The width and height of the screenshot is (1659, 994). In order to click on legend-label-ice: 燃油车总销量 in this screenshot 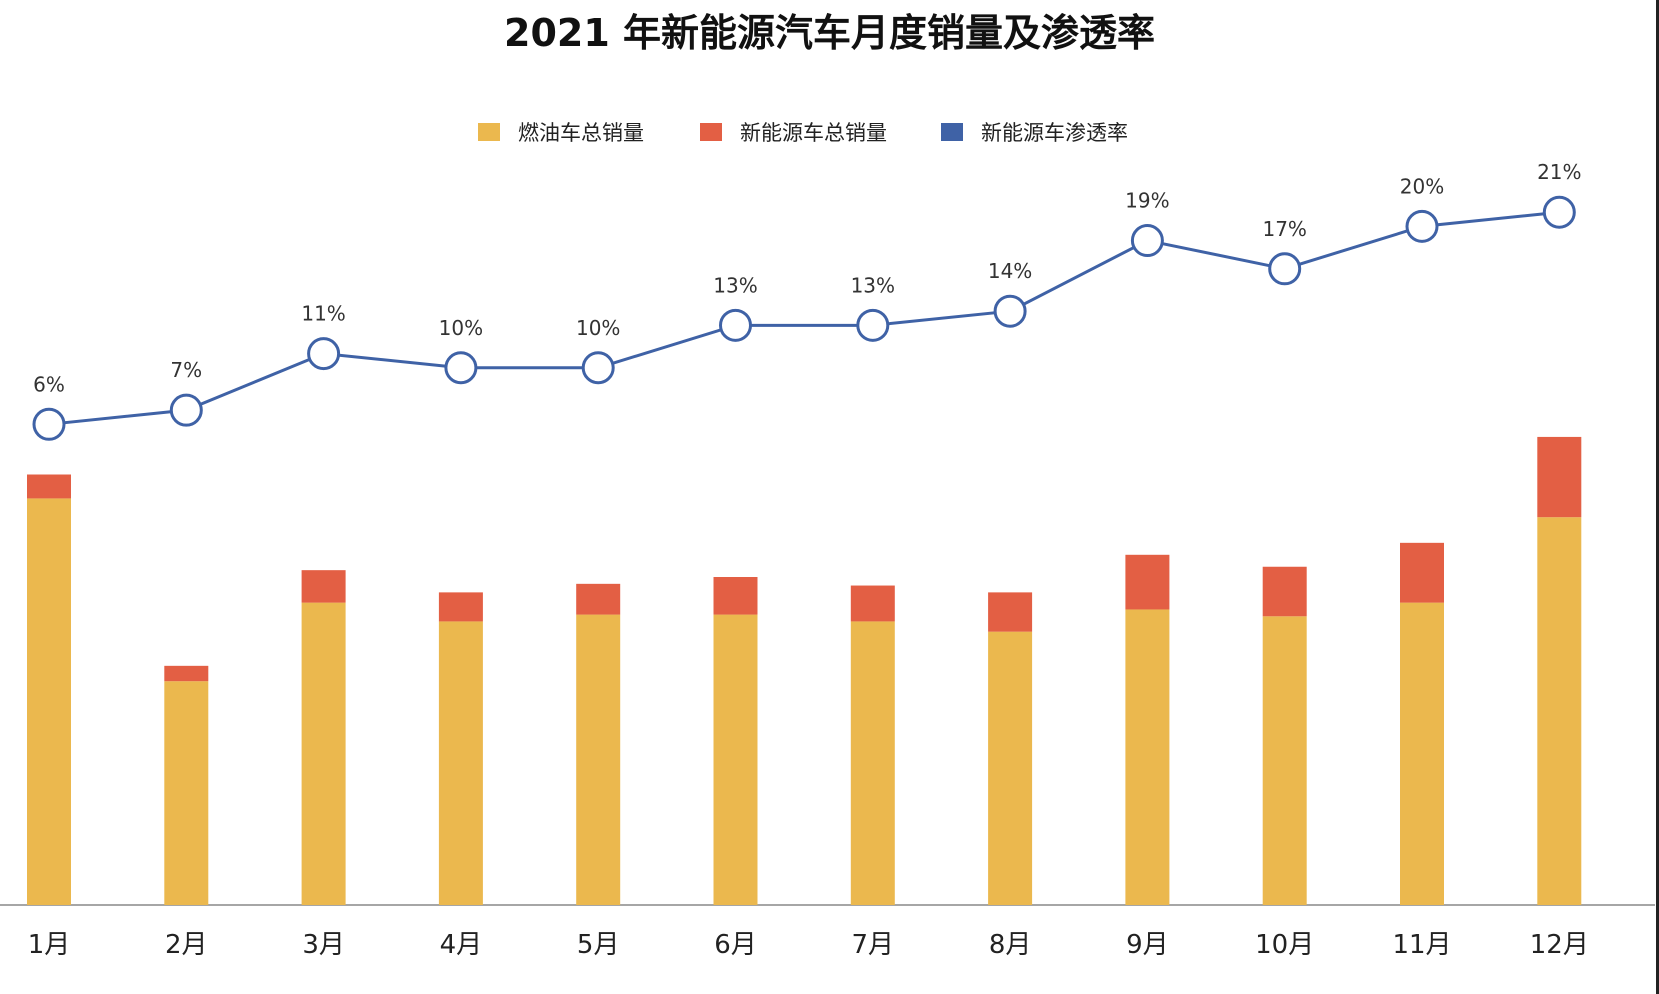, I will do `click(581, 133)`.